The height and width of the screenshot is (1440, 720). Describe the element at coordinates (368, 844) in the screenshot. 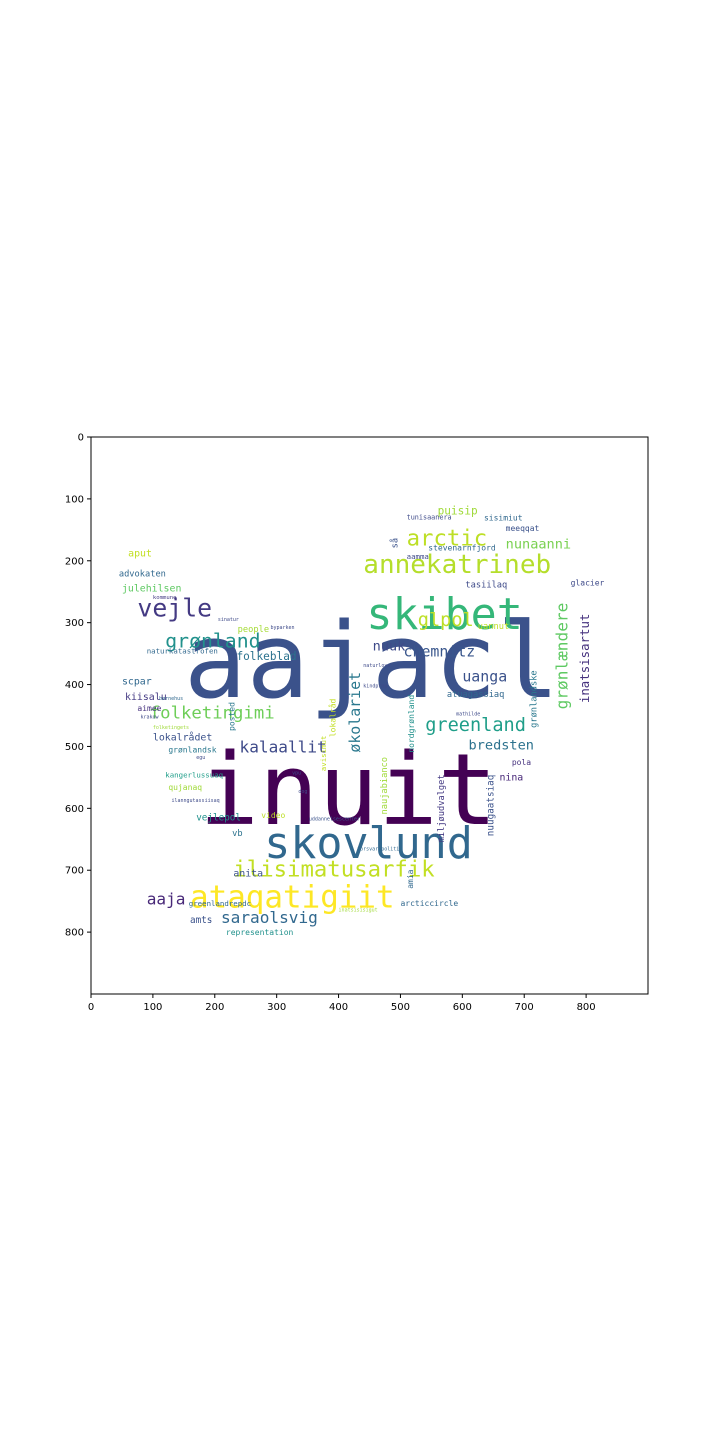

I see `word-3: skovlund` at that location.